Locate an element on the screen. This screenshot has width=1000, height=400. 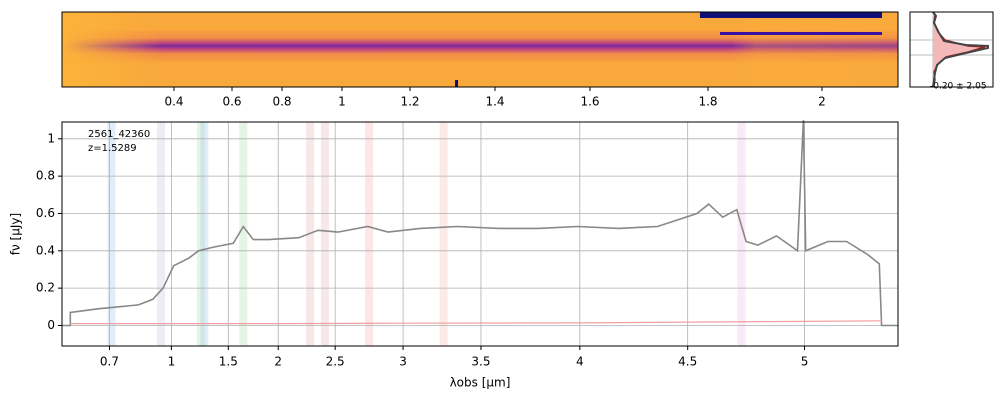
x-tick-label: 2.5 is located at coordinates (335, 362).